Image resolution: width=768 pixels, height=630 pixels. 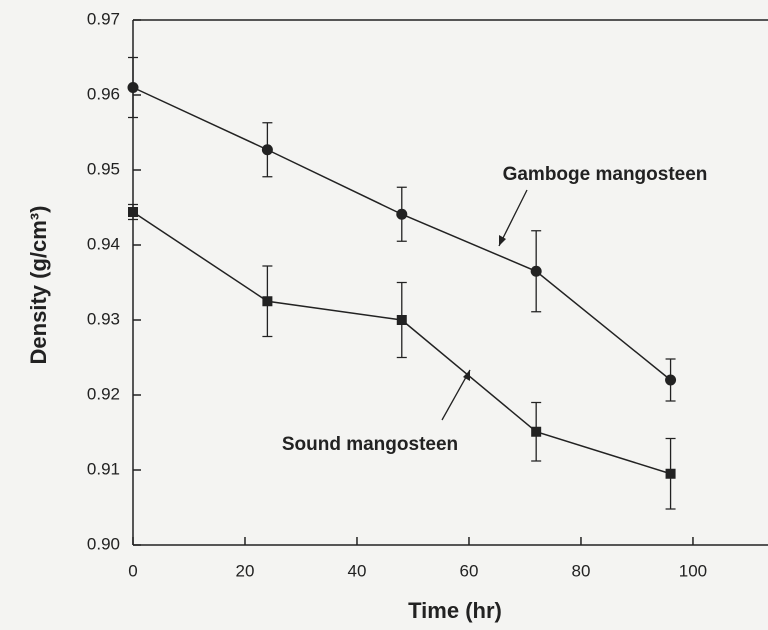 I want to click on x-tick-label: 80, so click(x=581, y=570).